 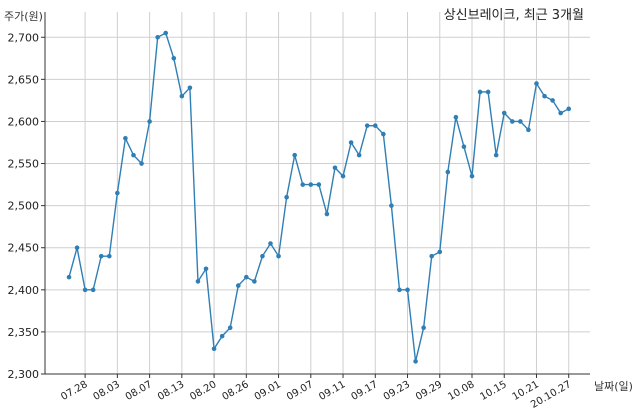 What do you see at coordinates (139, 391) in the screenshot?
I see `x-tick-label: 08.07` at bounding box center [139, 391].